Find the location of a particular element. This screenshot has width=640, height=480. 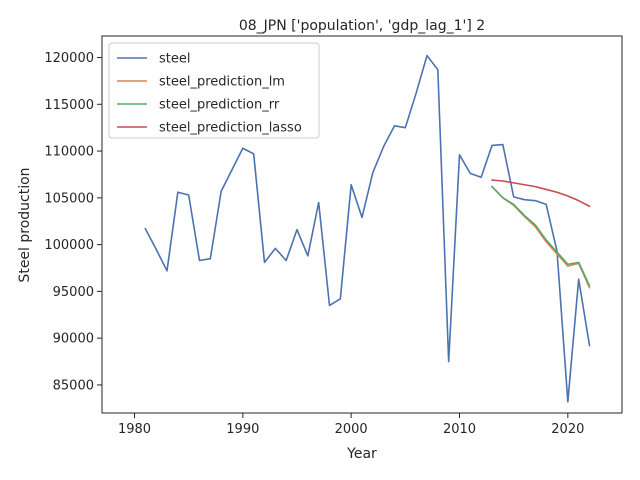

x-axis-ticks: 1980 1990 2000 2010 2020 is located at coordinates (351, 425).